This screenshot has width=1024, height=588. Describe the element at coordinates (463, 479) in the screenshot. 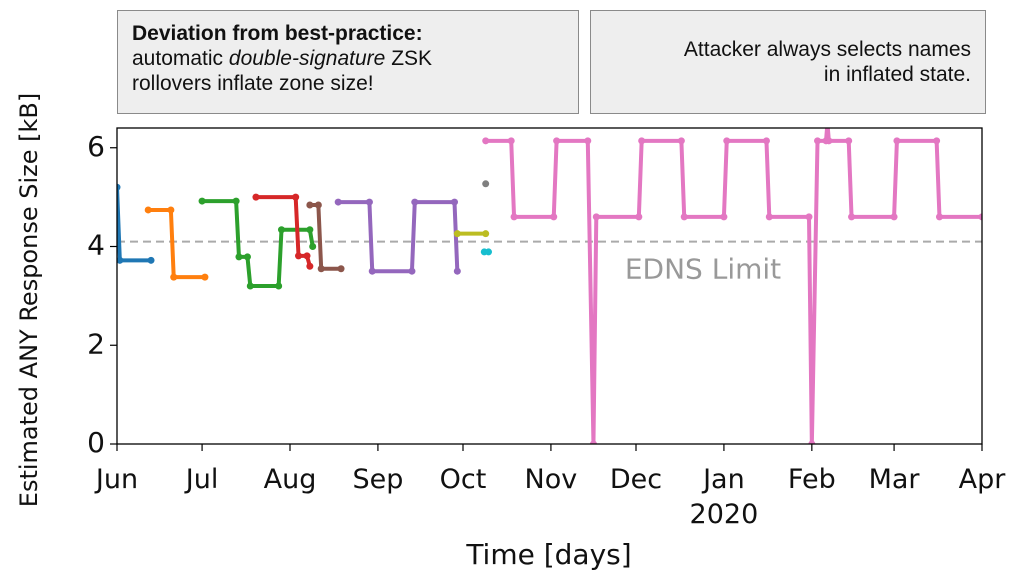

I see `x-tick-label: Oct` at that location.